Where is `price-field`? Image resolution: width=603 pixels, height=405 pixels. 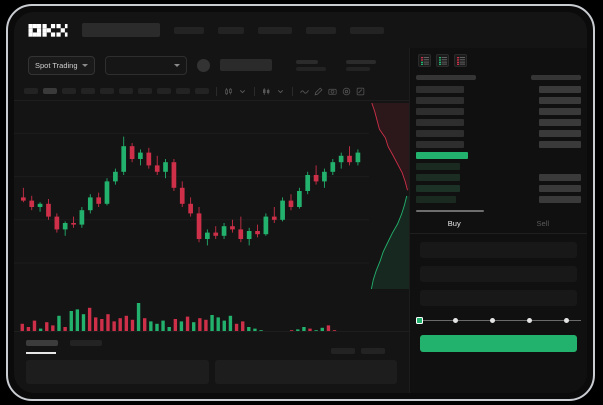
price-field is located at coordinates (498, 250).